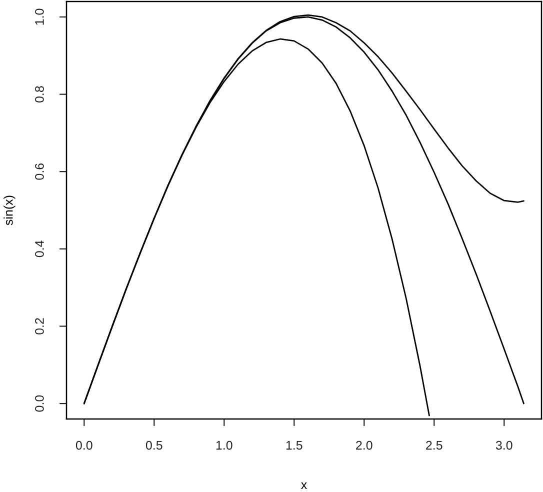 Image resolution: width=543 pixels, height=492 pixels. I want to click on x-tick-label: 2.5, so click(434, 445).